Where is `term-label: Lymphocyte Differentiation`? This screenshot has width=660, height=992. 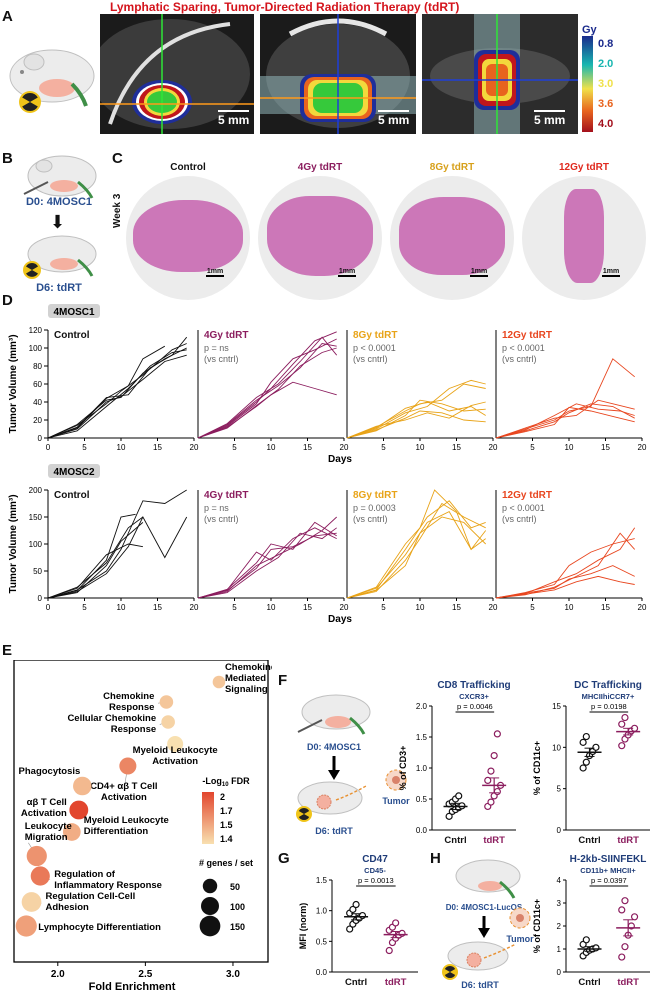
term-label: Lymphocyte Differentiation is located at coordinates (99, 927).